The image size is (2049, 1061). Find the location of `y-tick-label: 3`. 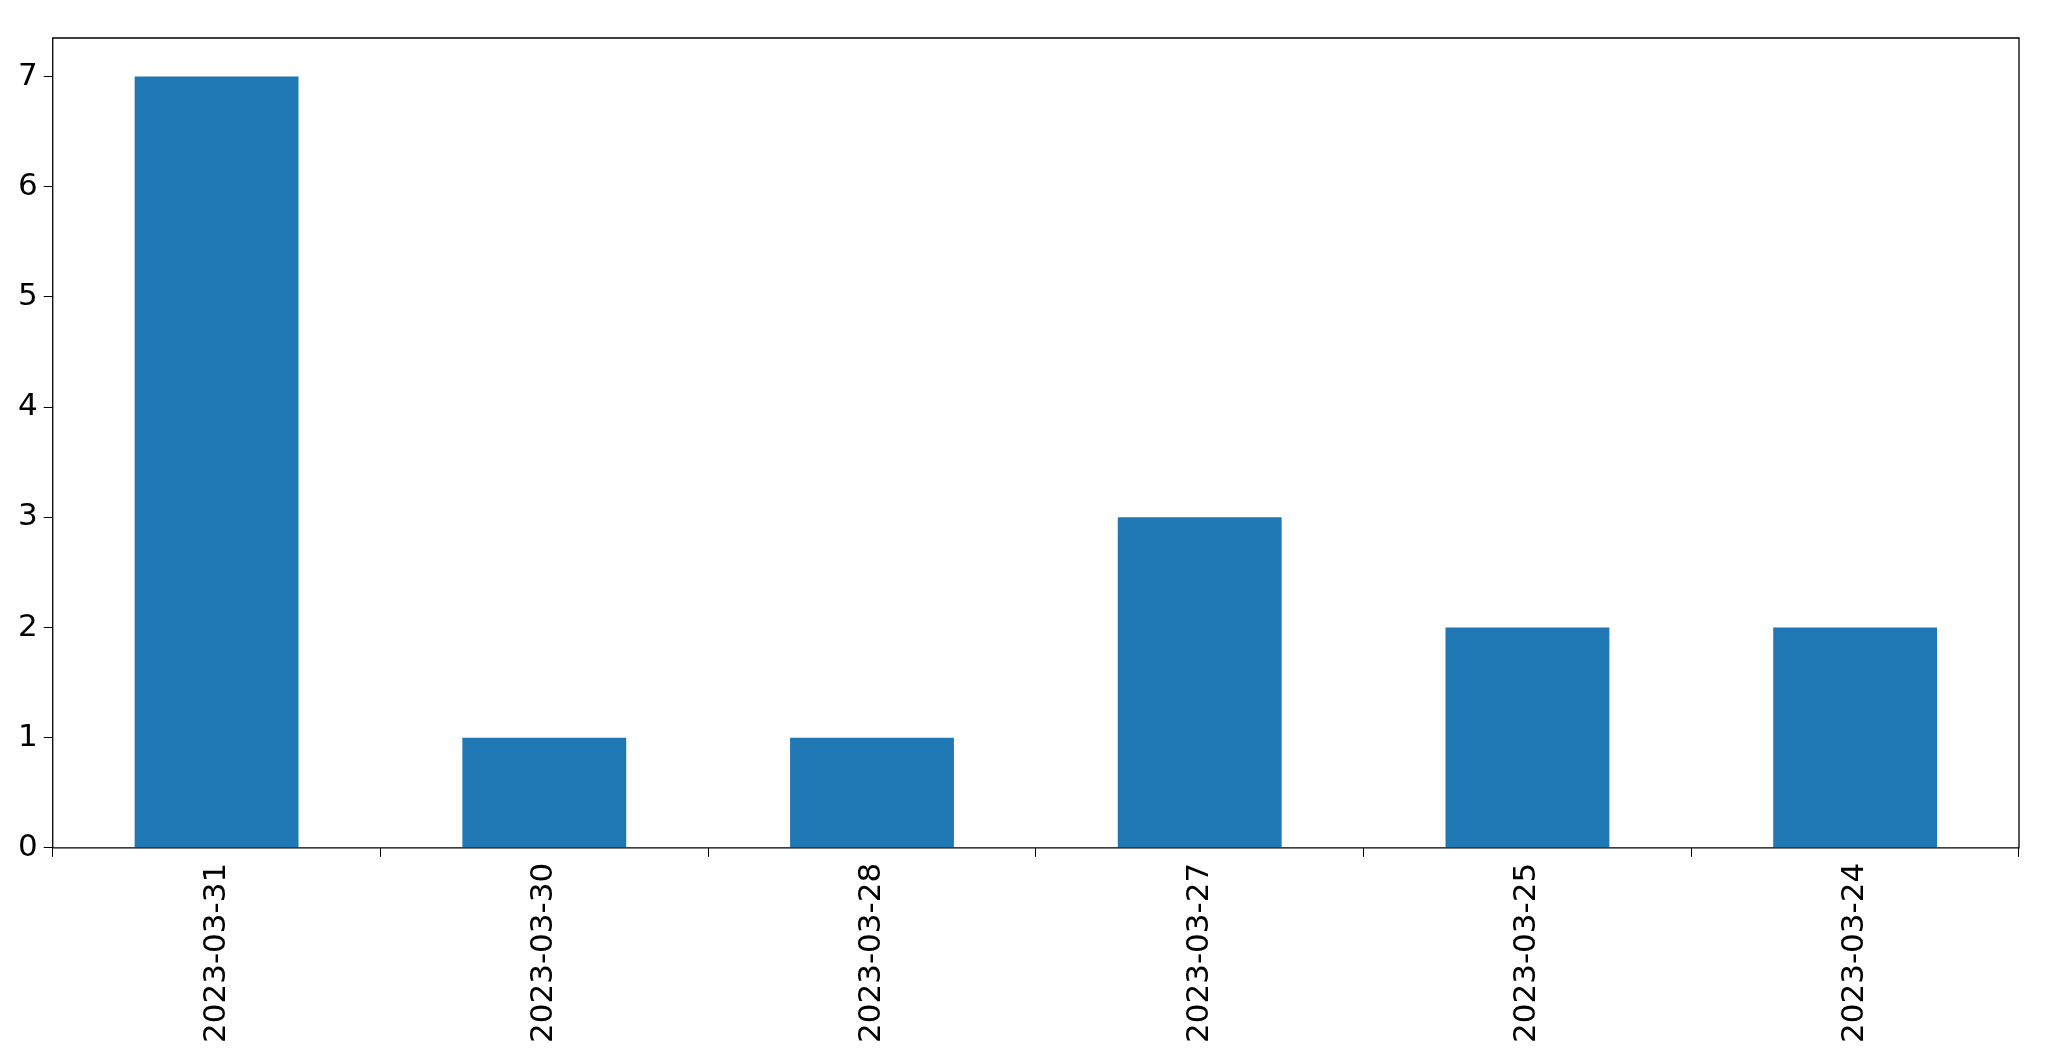

y-tick-label: 3 is located at coordinates (27, 514).